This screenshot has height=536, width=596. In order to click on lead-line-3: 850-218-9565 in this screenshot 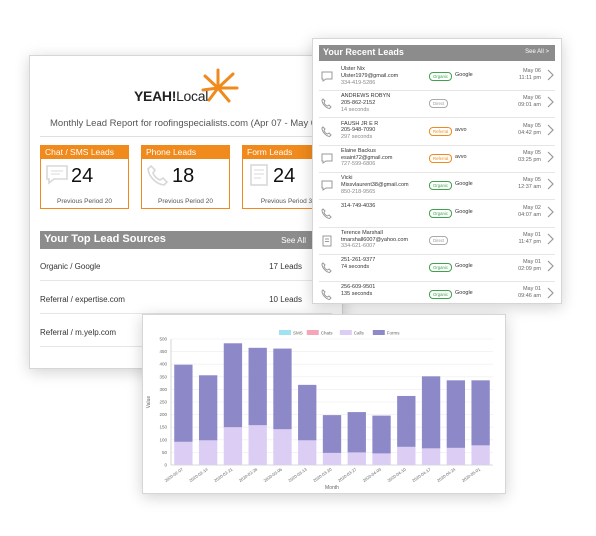, I will do `click(358, 191)`.